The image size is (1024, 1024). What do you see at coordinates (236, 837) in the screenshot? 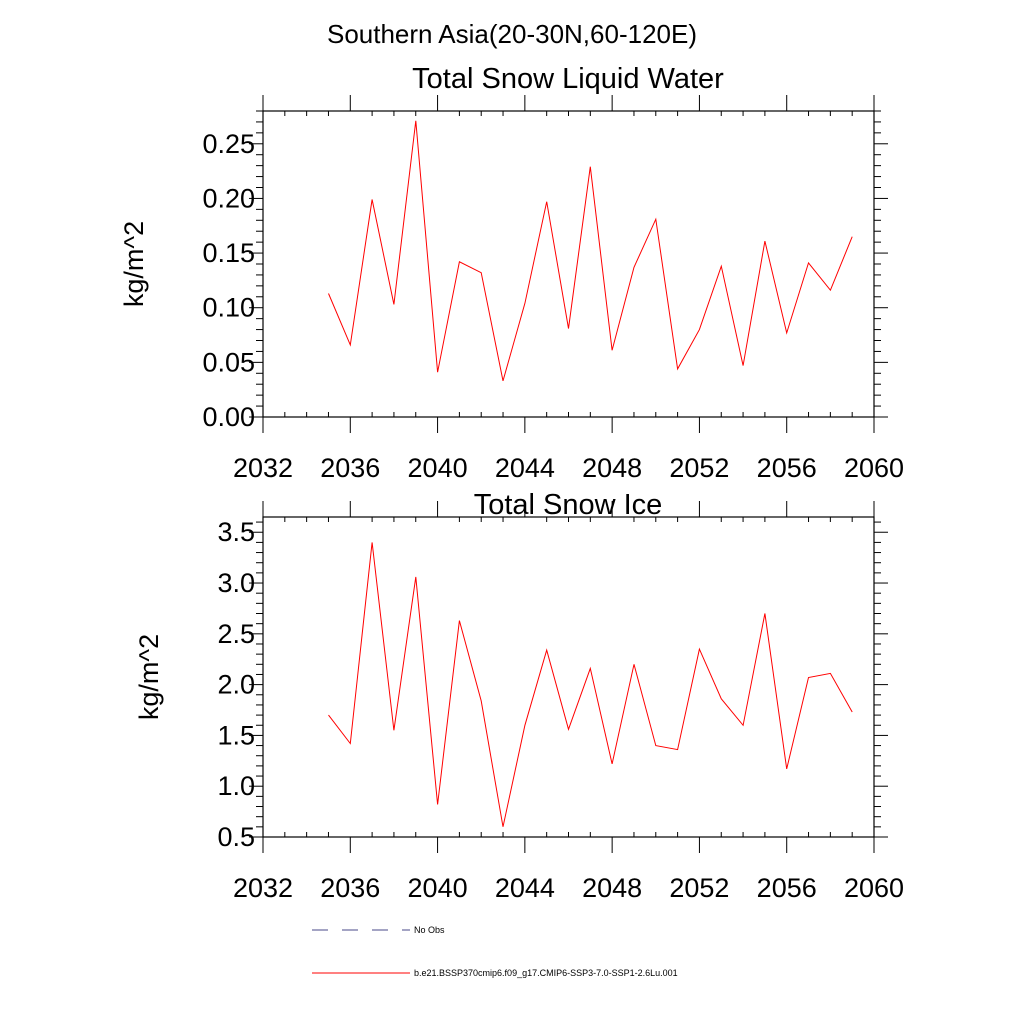
I see `y-tick-label: 0.5` at bounding box center [236, 837].